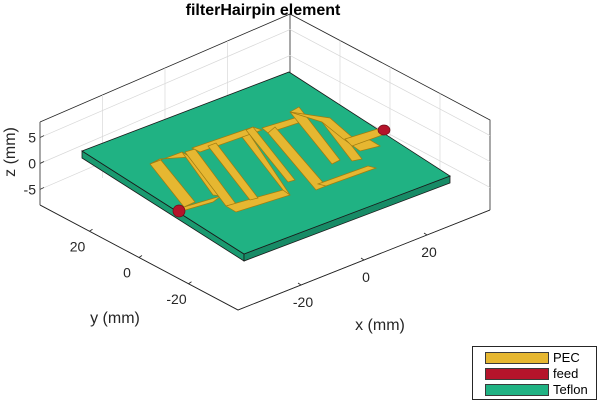 The height and width of the screenshot is (405, 604). What do you see at coordinates (429, 252) in the screenshot?
I see `x-tick-label: 20` at bounding box center [429, 252].